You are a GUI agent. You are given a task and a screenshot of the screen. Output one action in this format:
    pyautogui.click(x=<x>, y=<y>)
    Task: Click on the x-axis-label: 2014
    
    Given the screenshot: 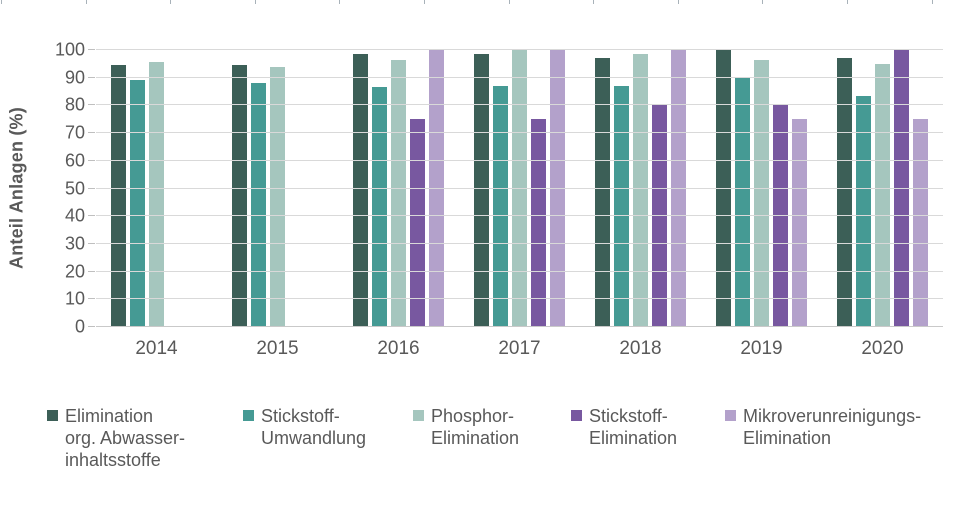 What is the action you would take?
    pyautogui.click(x=156, y=348)
    